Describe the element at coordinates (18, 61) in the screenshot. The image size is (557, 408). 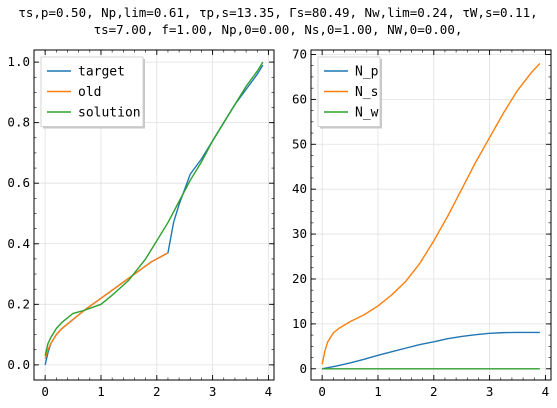
I see `left-y-tick-label: 1.0` at that location.